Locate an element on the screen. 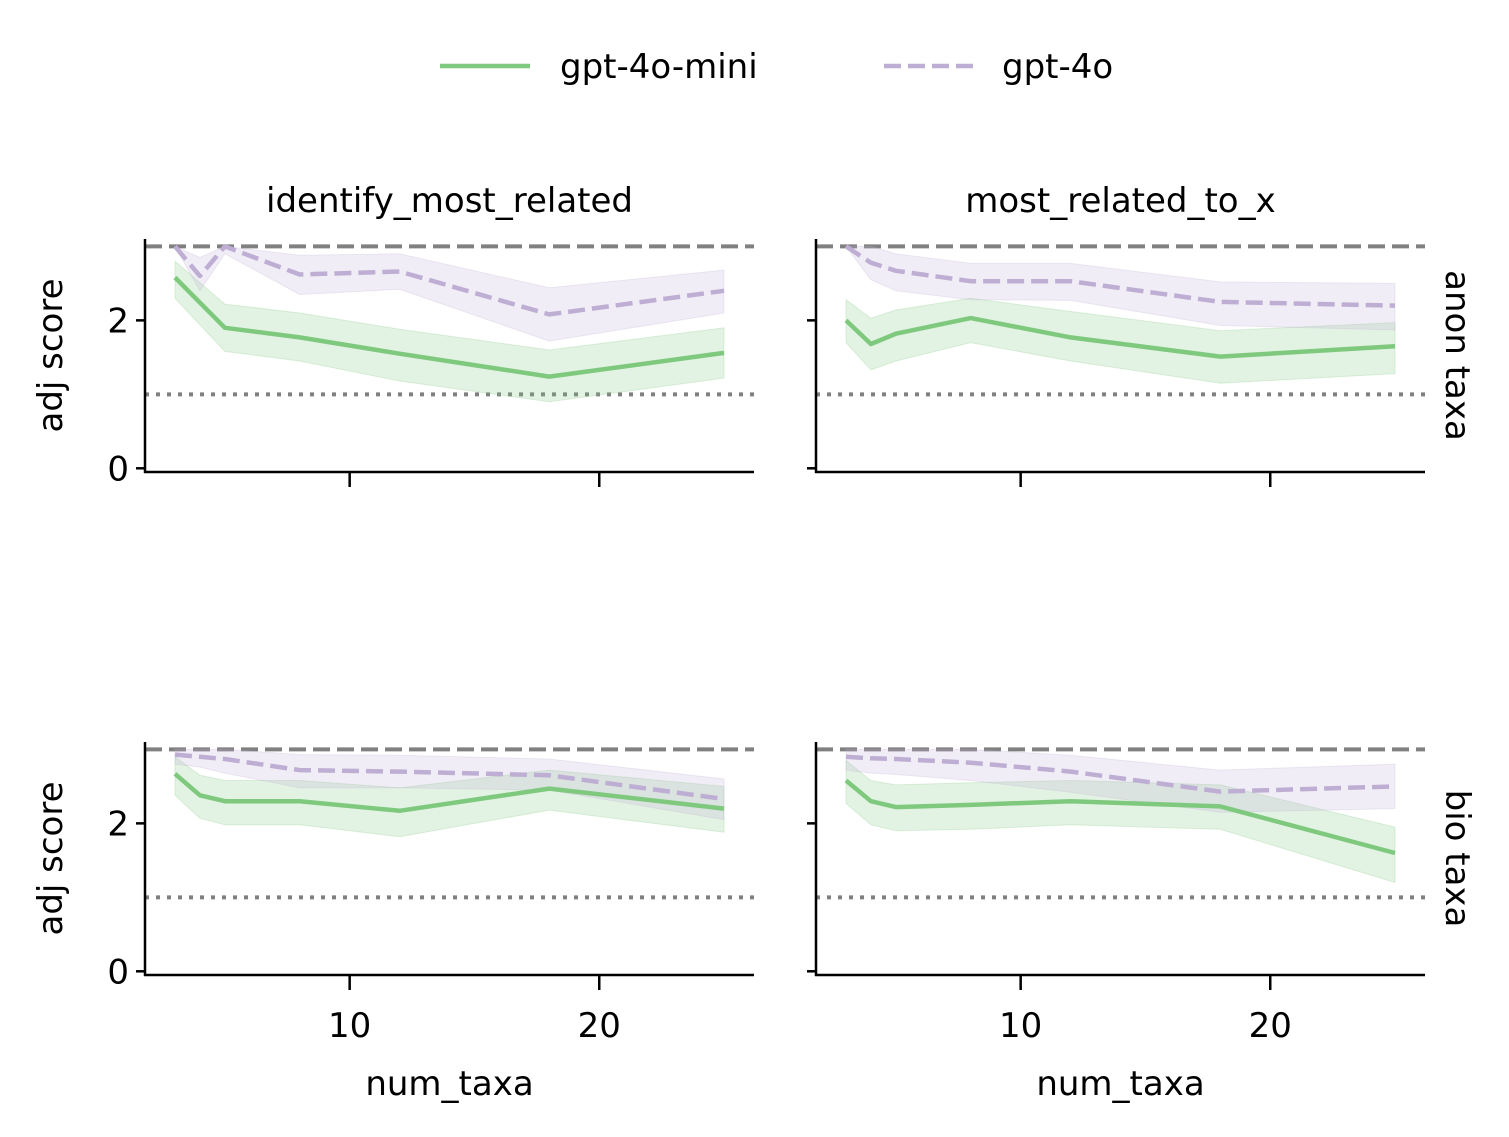 The image size is (1509, 1137). panel-bio-taxa-most_related_to_x: 10 20 num_taxa bio taxa is located at coordinates (1142, 923).